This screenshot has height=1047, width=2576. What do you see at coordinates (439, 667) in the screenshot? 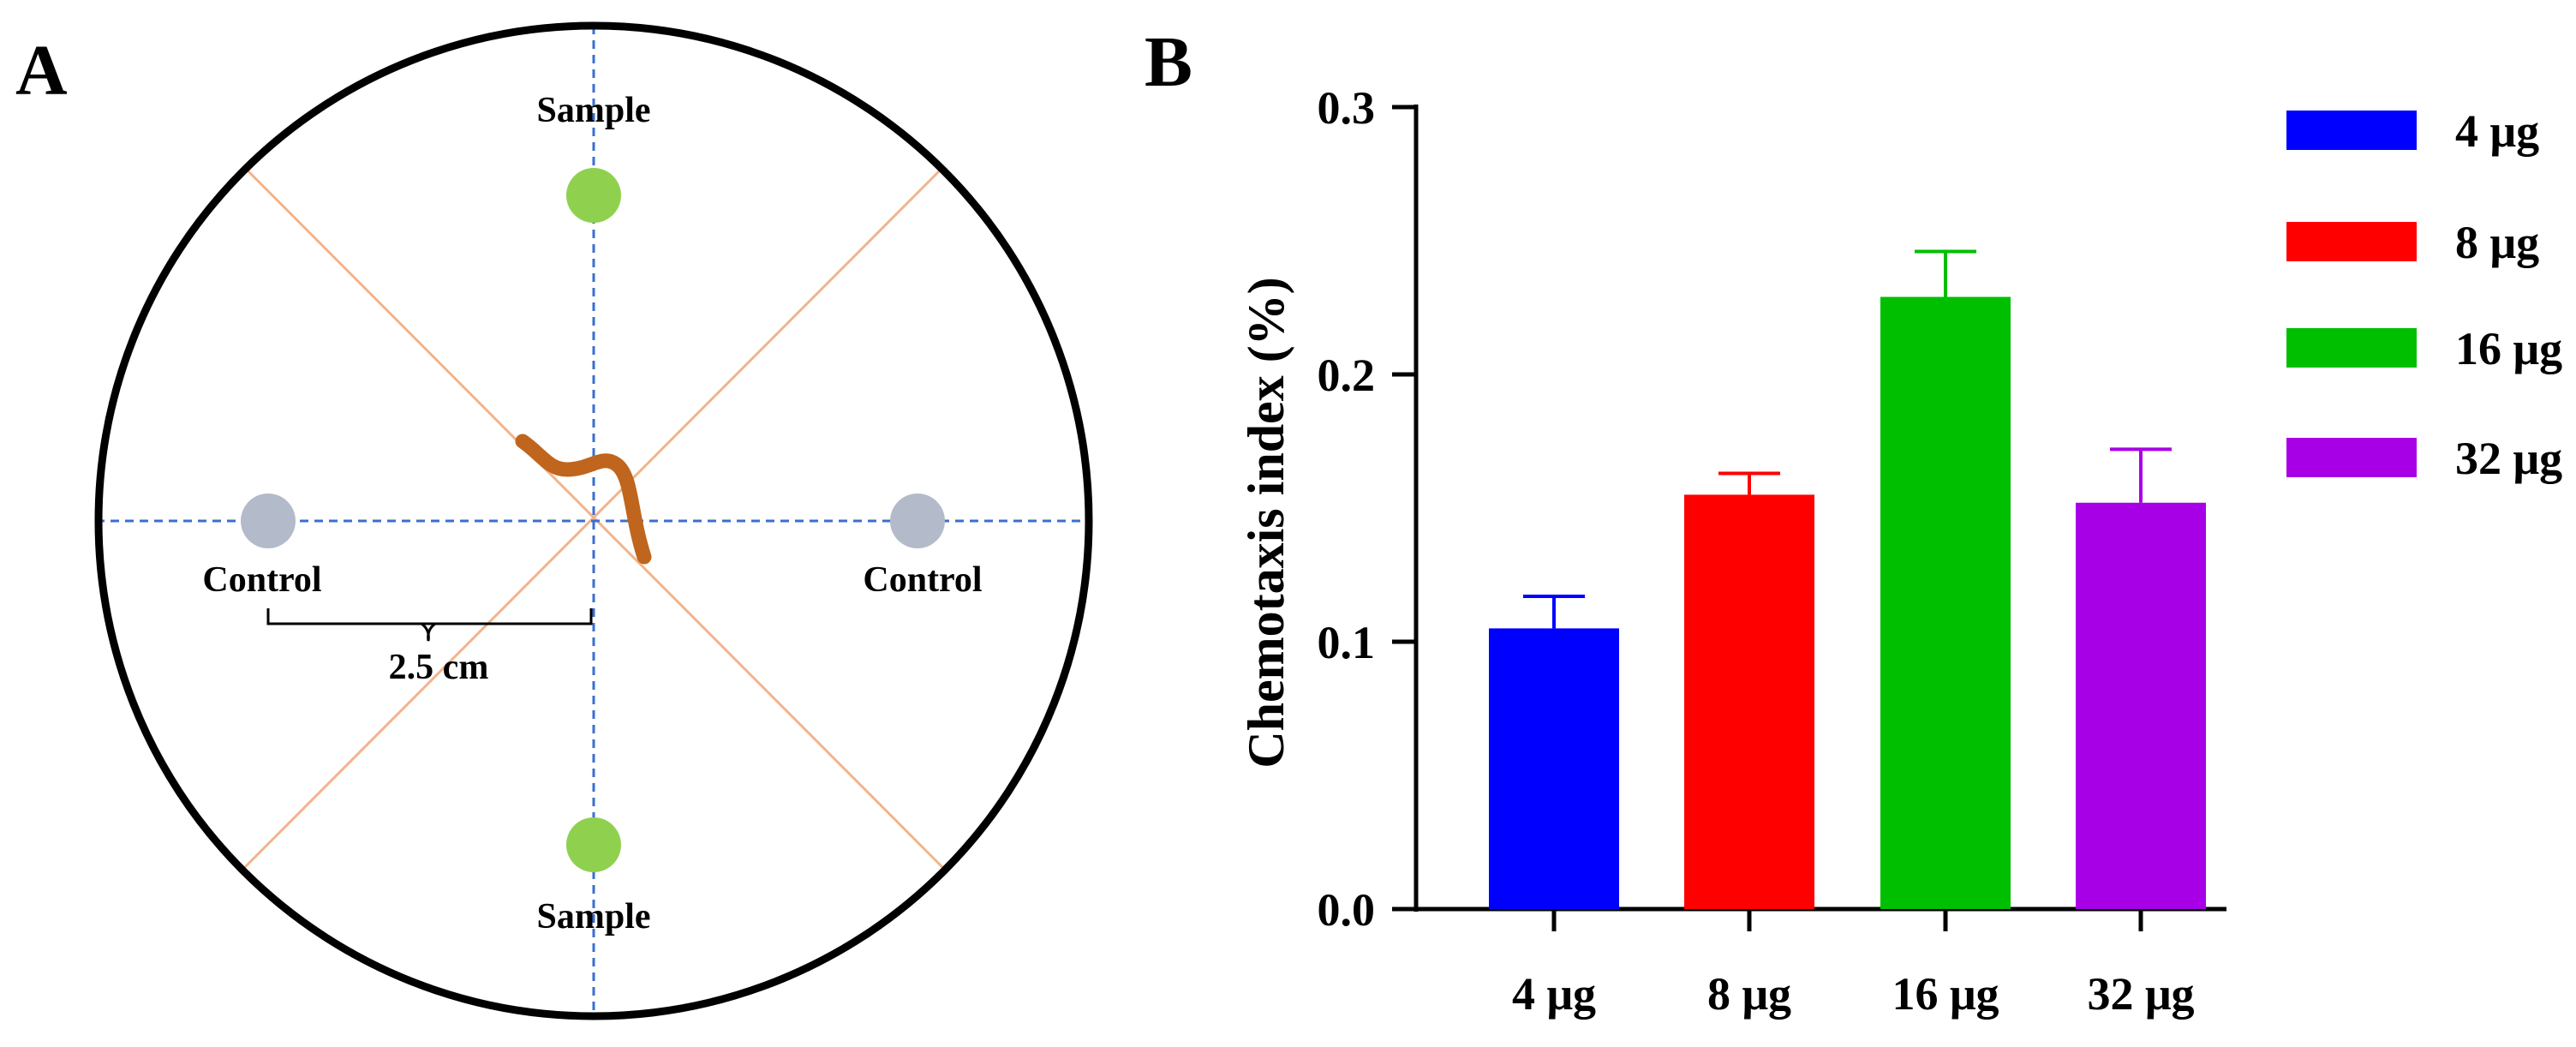
I see `distance-label: 2.5 cm` at bounding box center [439, 667].